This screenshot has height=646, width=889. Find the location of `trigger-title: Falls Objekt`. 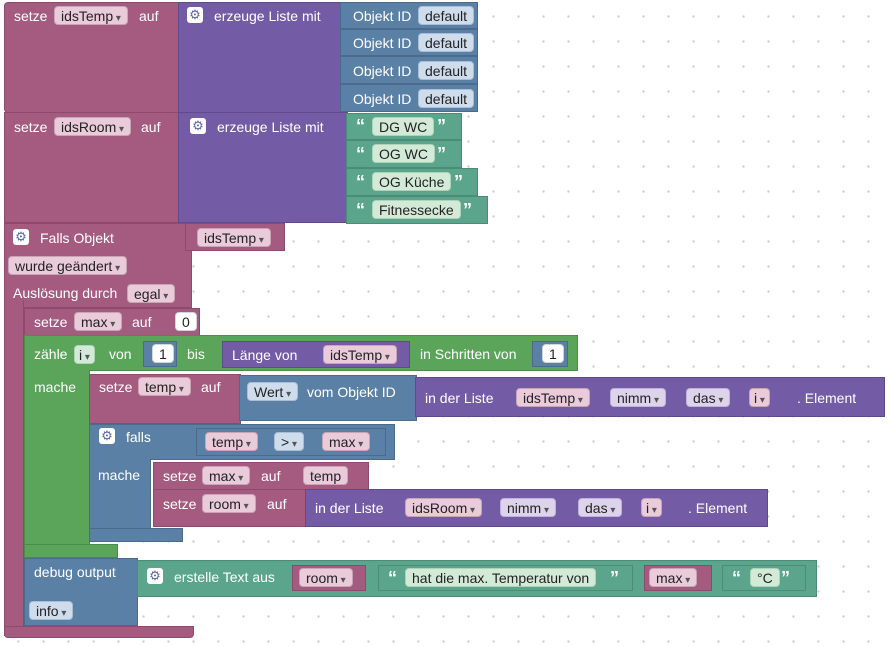

trigger-title: Falls Objekt is located at coordinates (77, 238).